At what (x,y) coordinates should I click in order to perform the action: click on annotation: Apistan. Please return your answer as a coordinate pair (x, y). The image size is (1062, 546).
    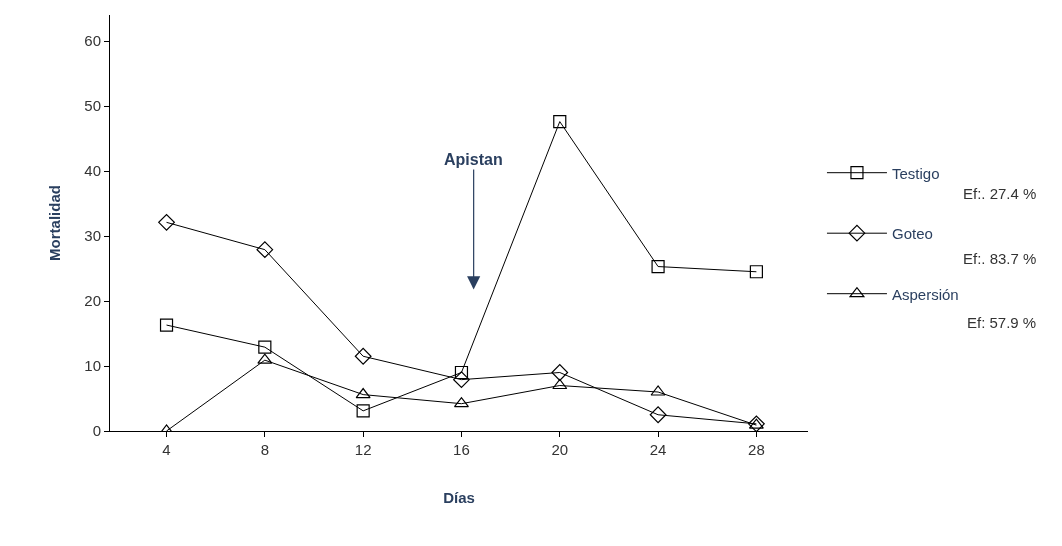
    Looking at the image, I should click on (473, 159).